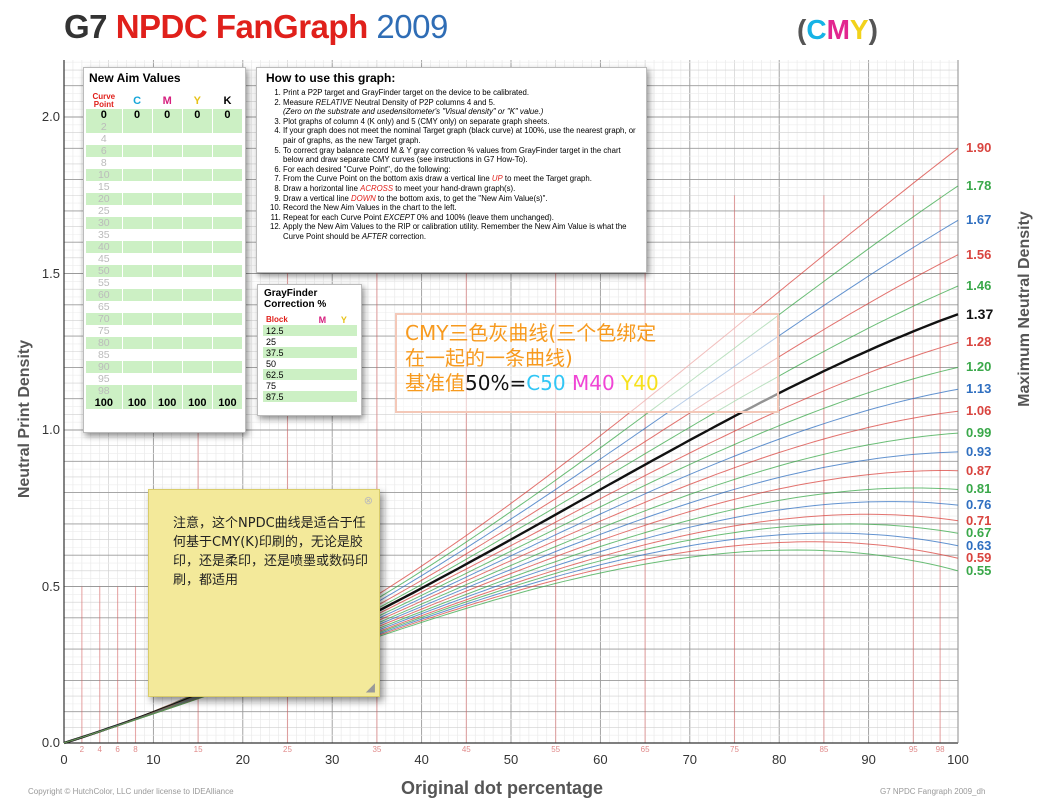 The height and width of the screenshot is (806, 1037). Describe the element at coordinates (370, 687) in the screenshot. I see `resize-grip-icon: ◢` at that location.